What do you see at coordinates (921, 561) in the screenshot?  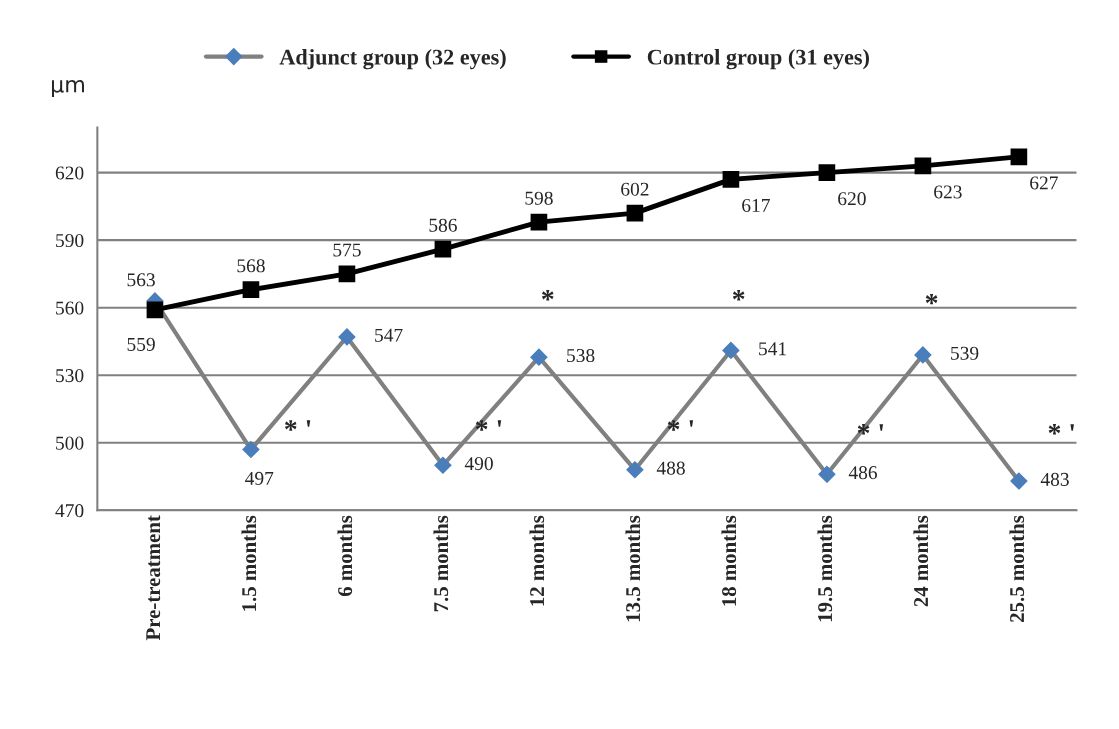 I see `x-tick-label: 24 months` at bounding box center [921, 561].